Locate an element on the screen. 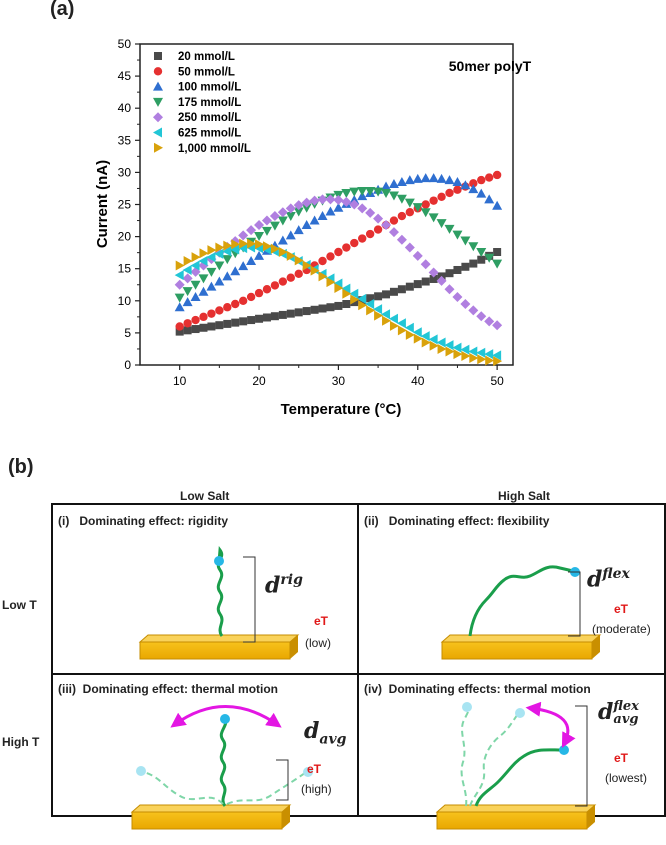 The image size is (666, 845). y-tick-label: 45 is located at coordinates (125, 76).